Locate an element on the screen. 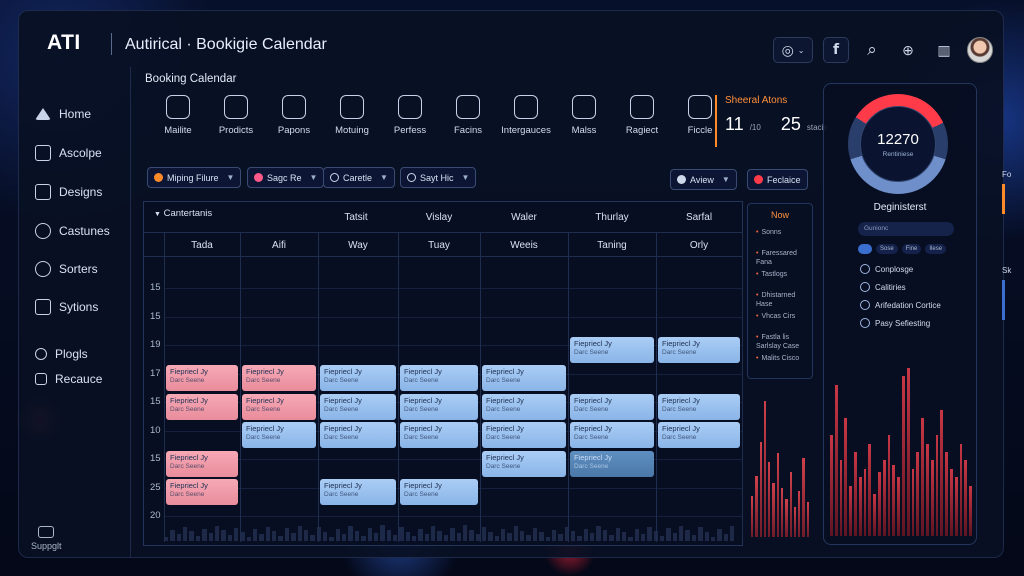 This screenshot has height=576, width=1024. tool-8: Ragiect is located at coordinates (642, 115).